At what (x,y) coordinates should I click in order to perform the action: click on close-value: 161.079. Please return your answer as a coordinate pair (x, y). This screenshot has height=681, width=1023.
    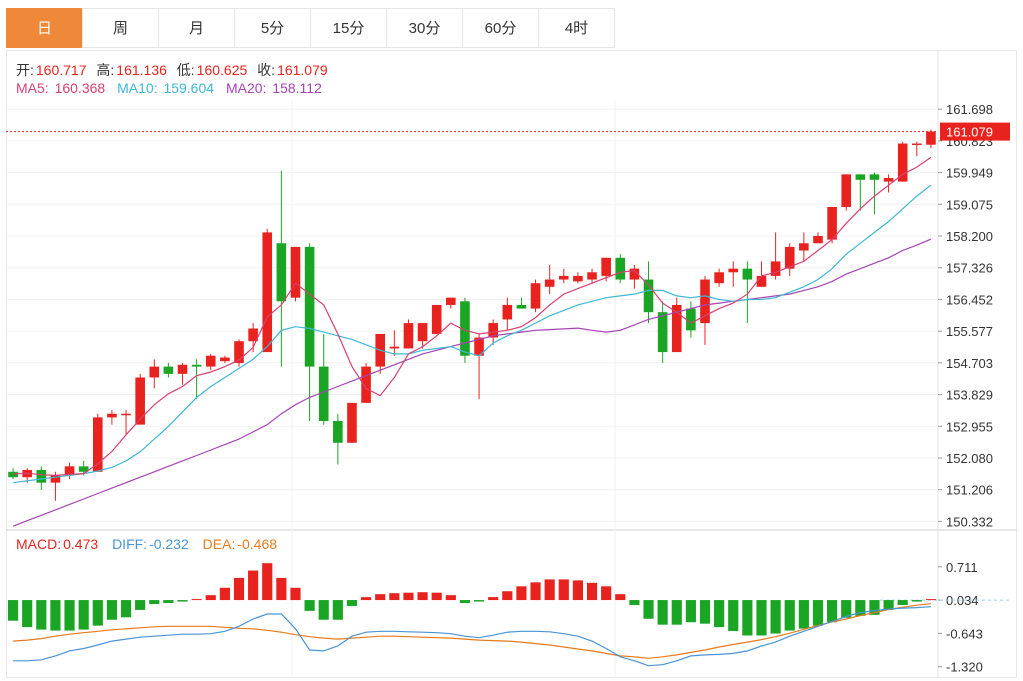
    Looking at the image, I should click on (302, 70).